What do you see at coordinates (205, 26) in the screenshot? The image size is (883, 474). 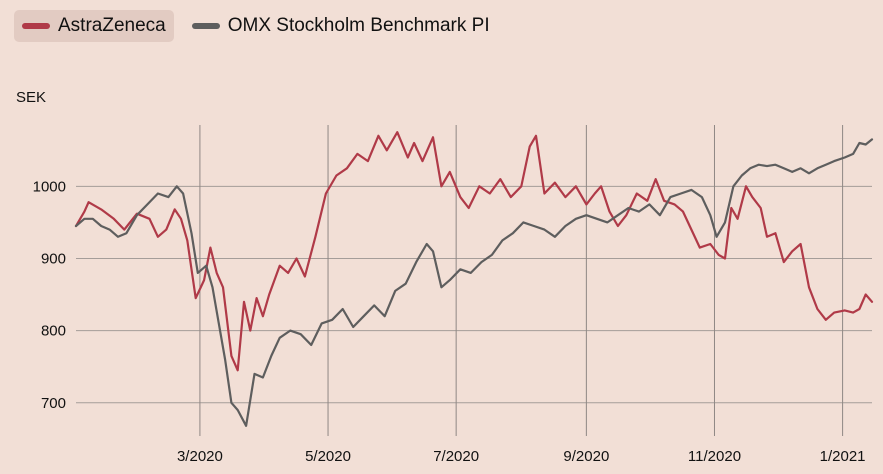 I see `legend-swatch-omx` at bounding box center [205, 26].